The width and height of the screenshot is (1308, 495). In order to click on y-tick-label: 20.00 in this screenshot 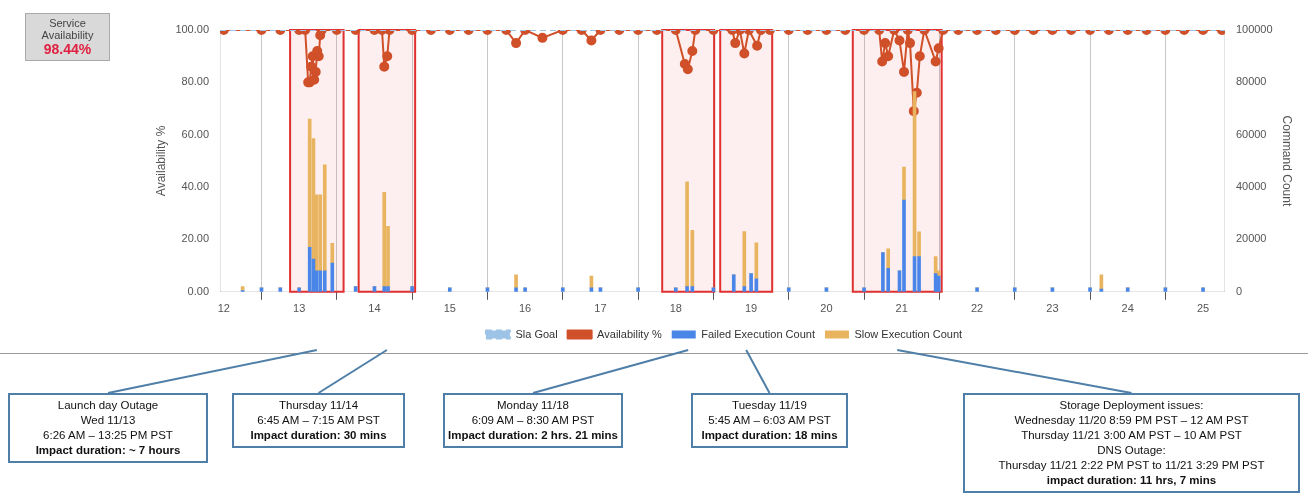, I will do `click(195, 238)`.